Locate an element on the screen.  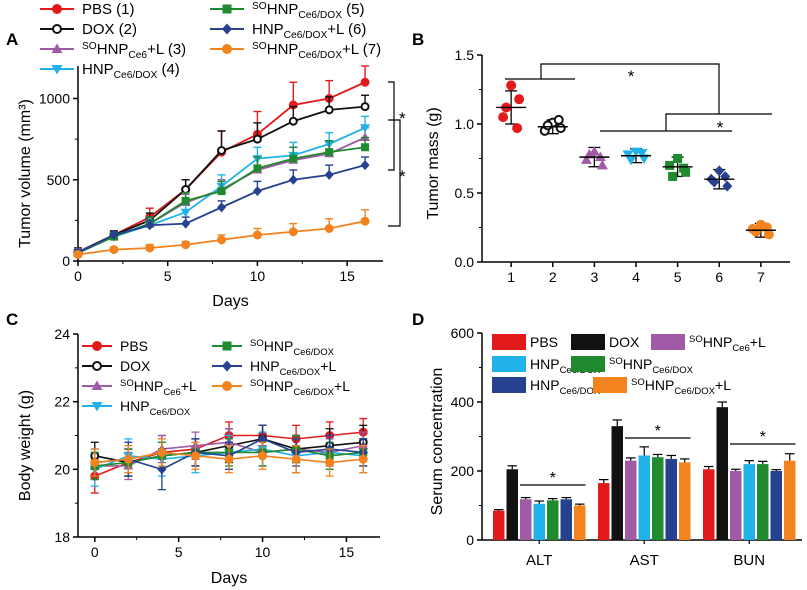
legend-item-2: DOX is located at coordinates (116, 366).